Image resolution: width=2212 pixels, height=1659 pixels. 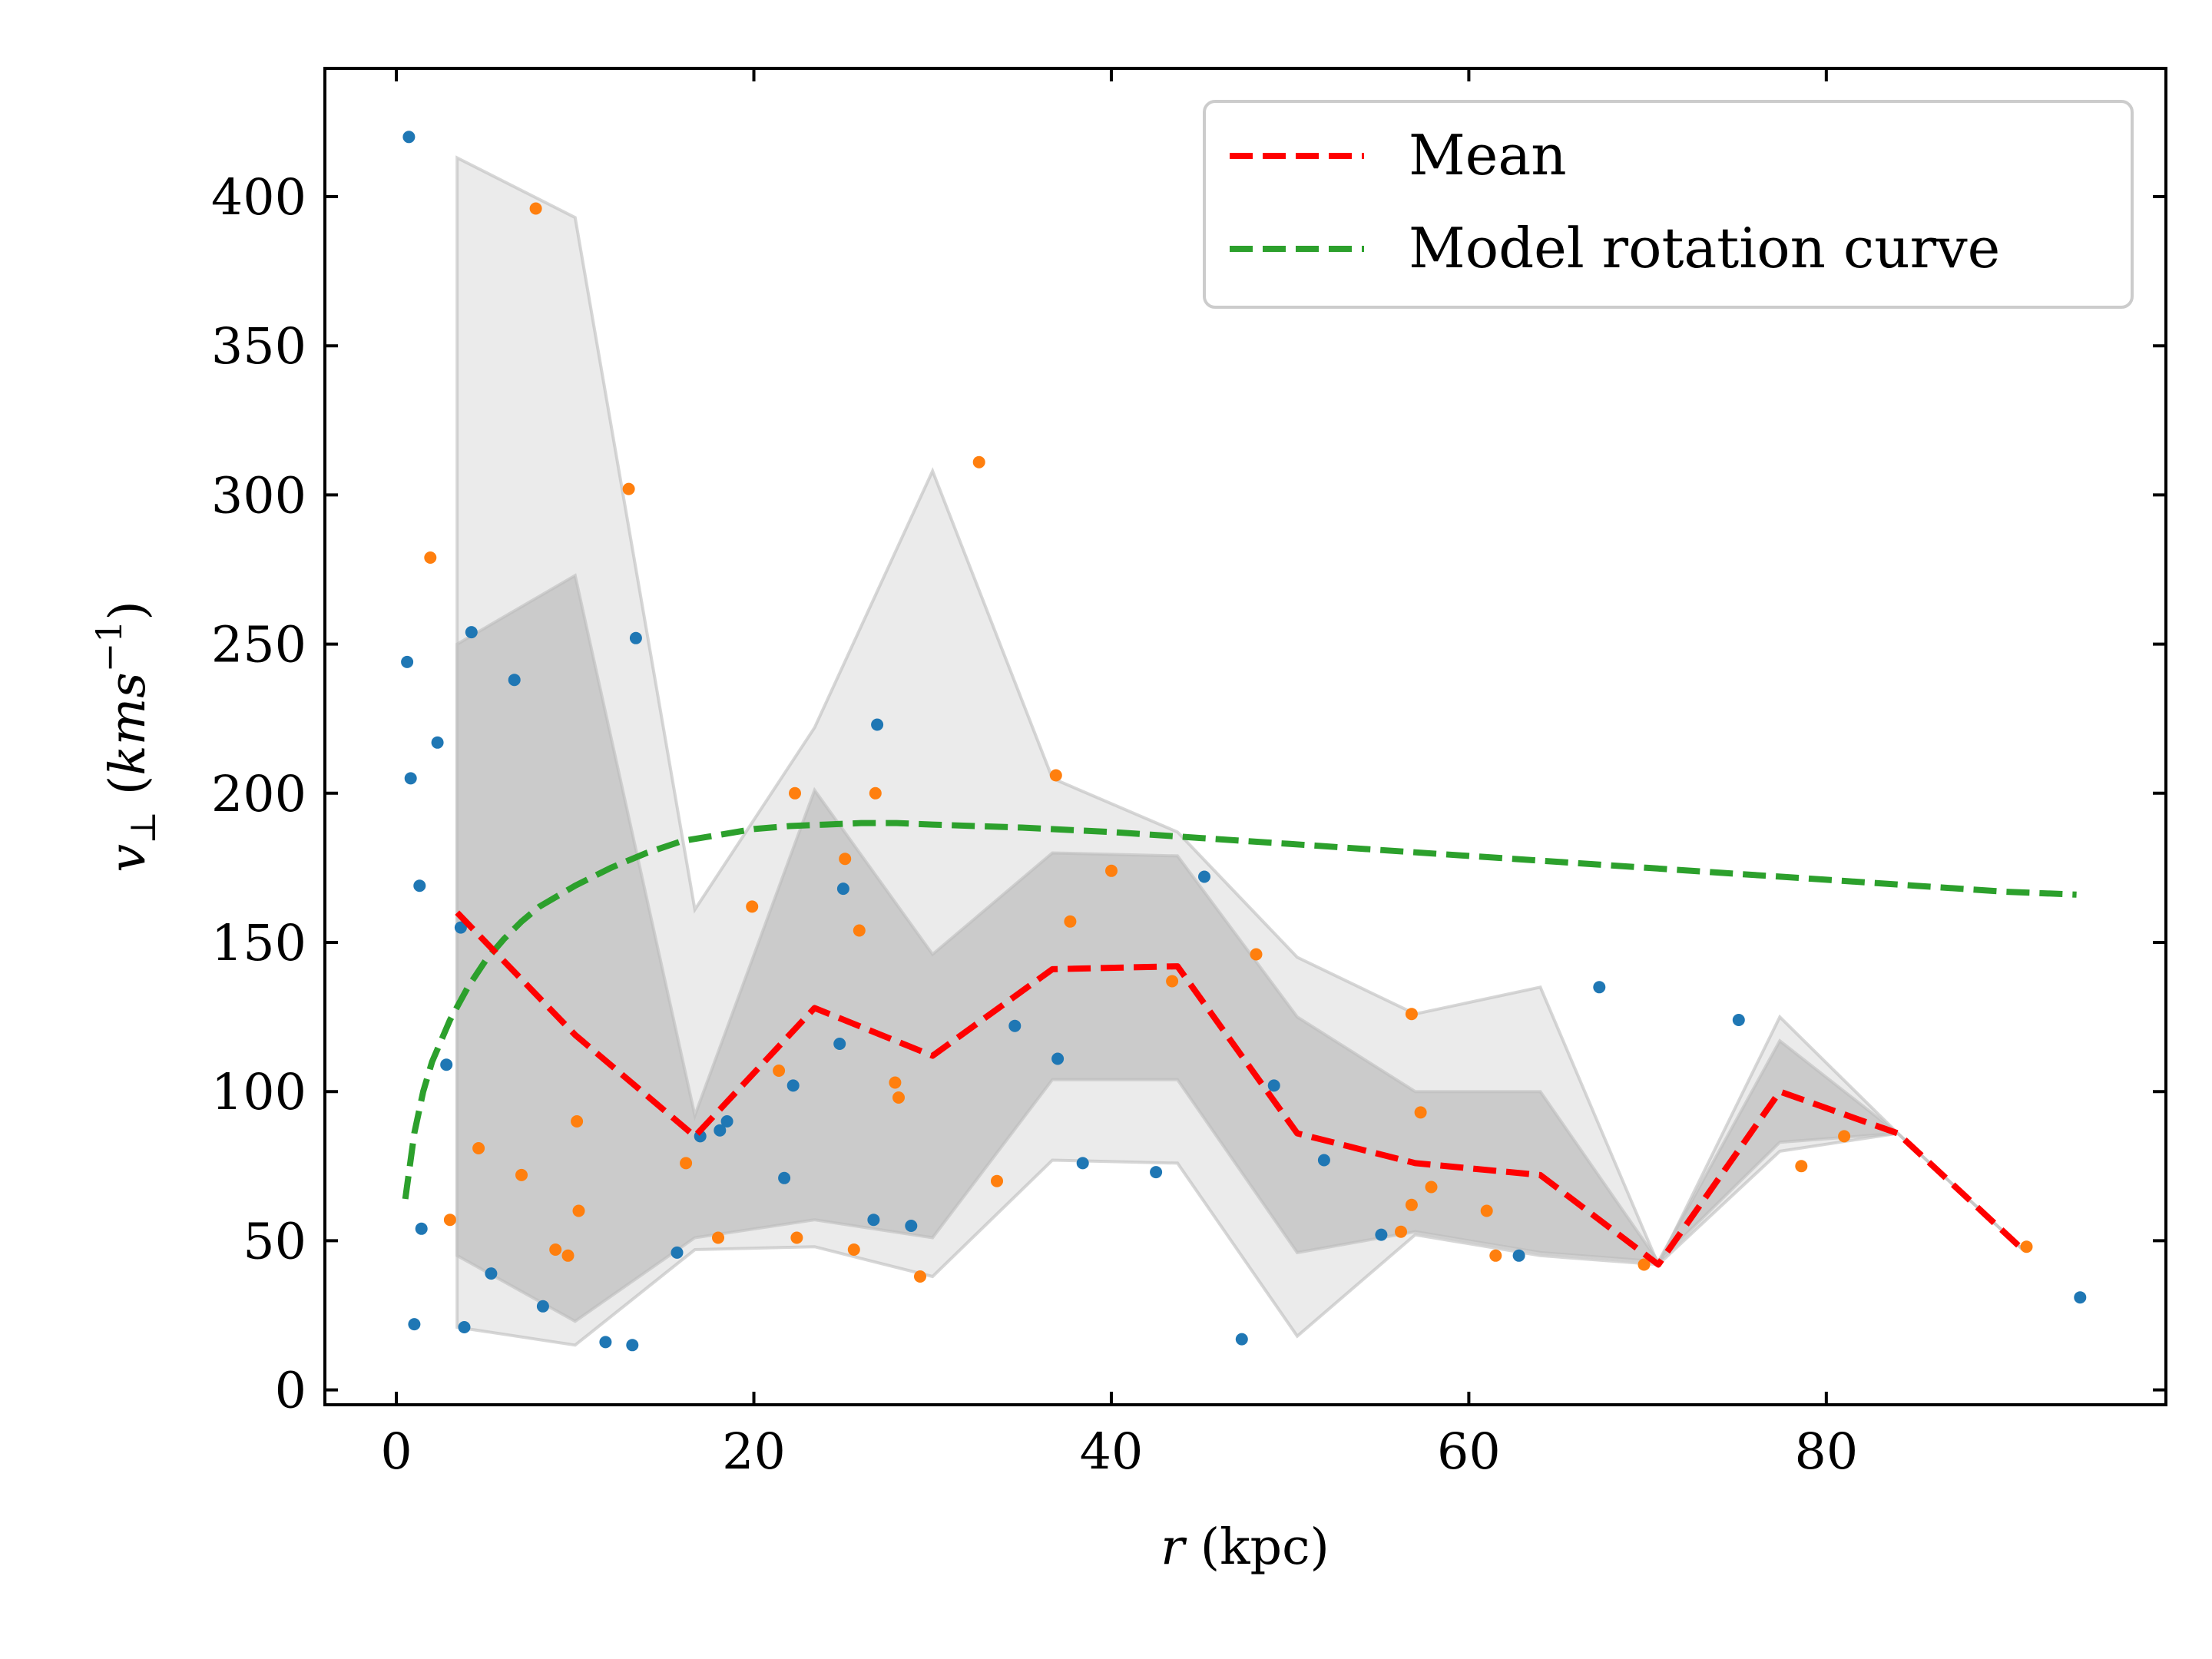 I want to click on x-tick-label-0: 0, so click(x=396, y=1452).